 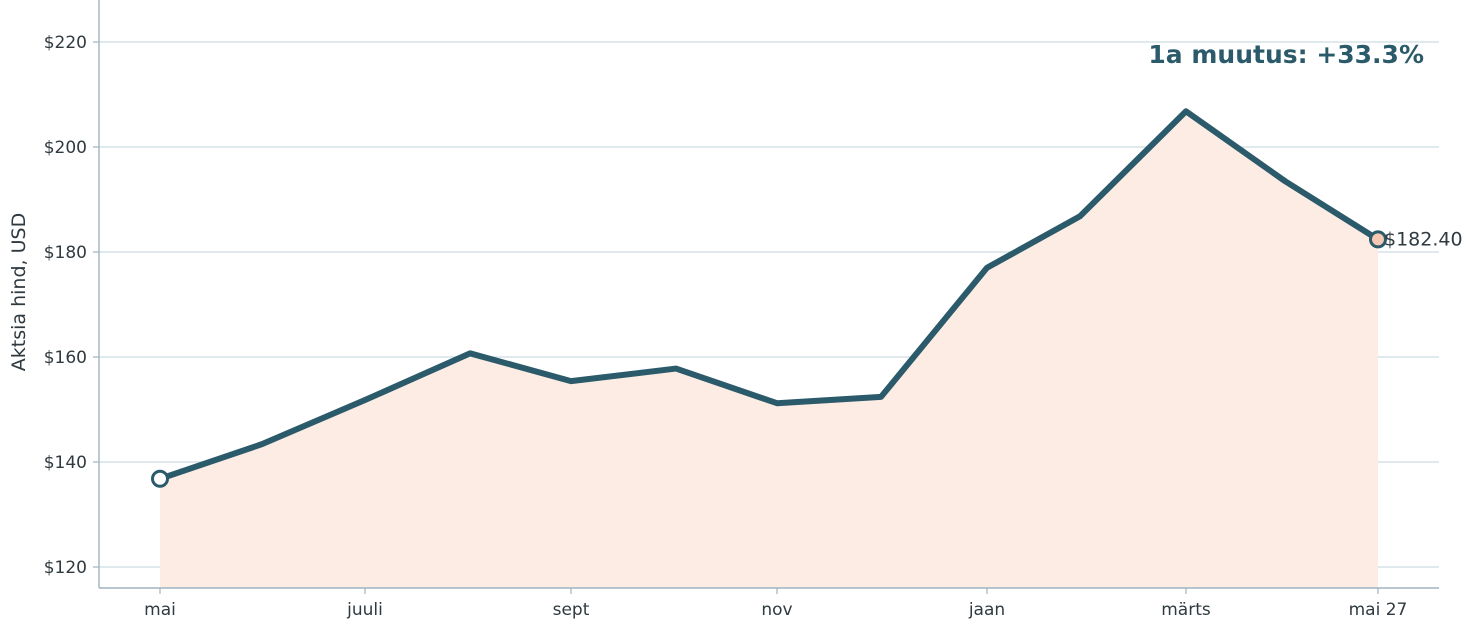 What do you see at coordinates (364, 610) in the screenshot?
I see `x-tick-label: juuli` at bounding box center [364, 610].